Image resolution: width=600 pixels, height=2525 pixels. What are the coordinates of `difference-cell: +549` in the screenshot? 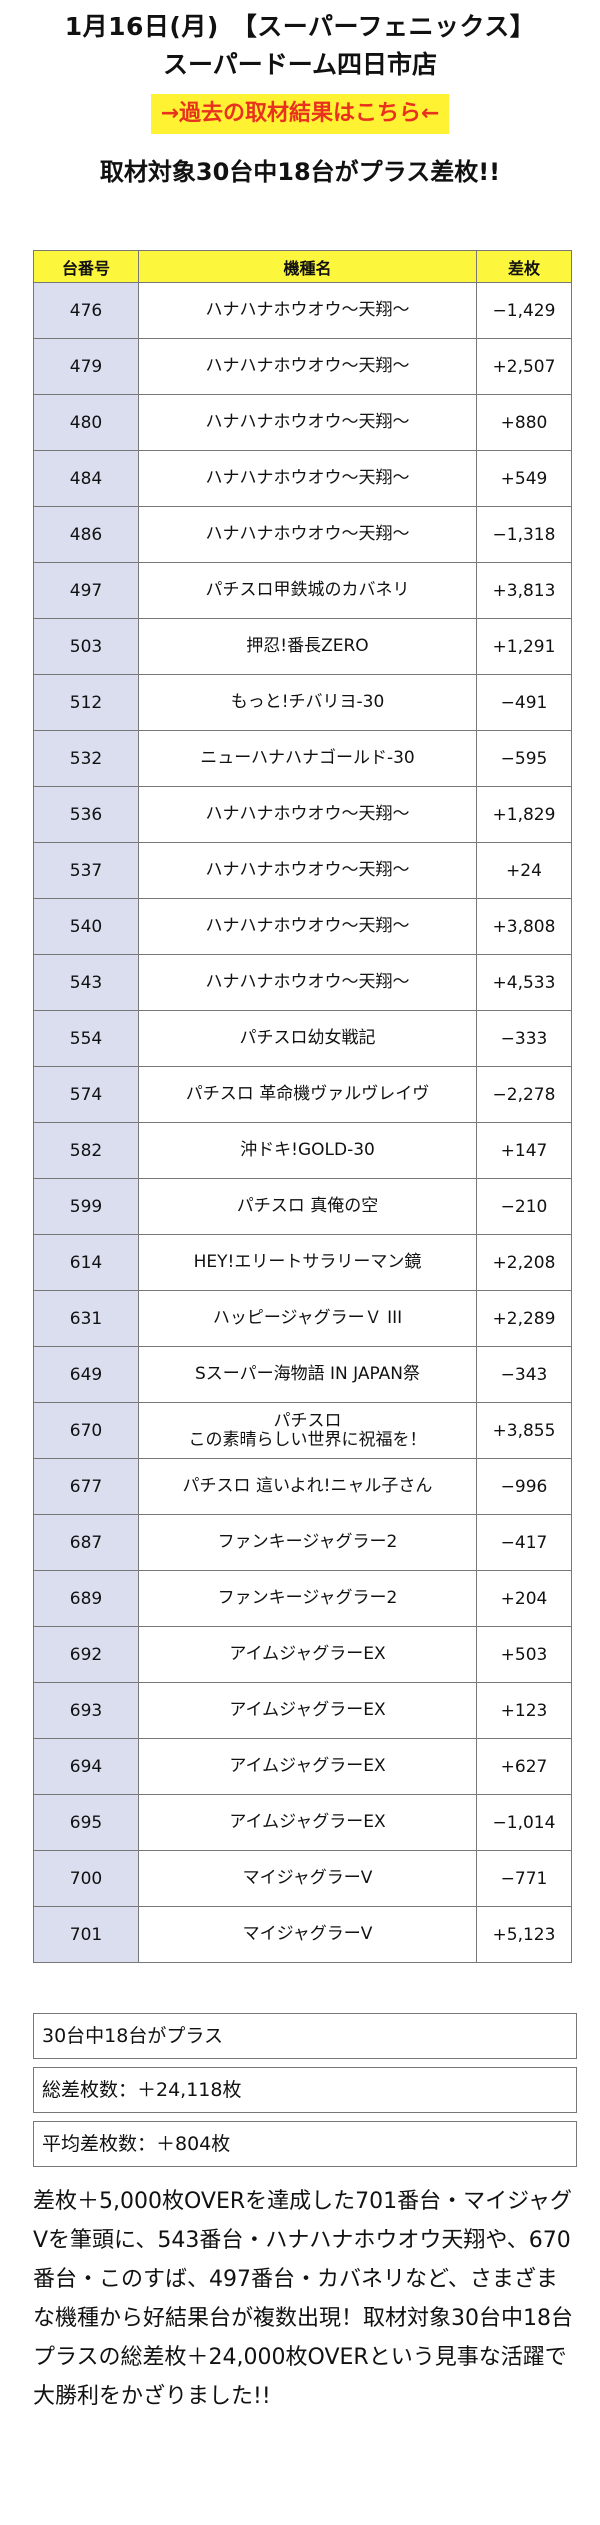 It's located at (524, 478).